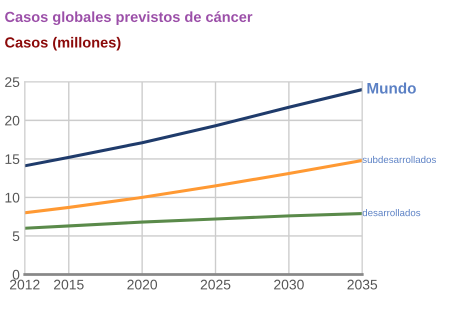  Describe the element at coordinates (16, 236) in the screenshot. I see `y-tick-label: 5` at that location.